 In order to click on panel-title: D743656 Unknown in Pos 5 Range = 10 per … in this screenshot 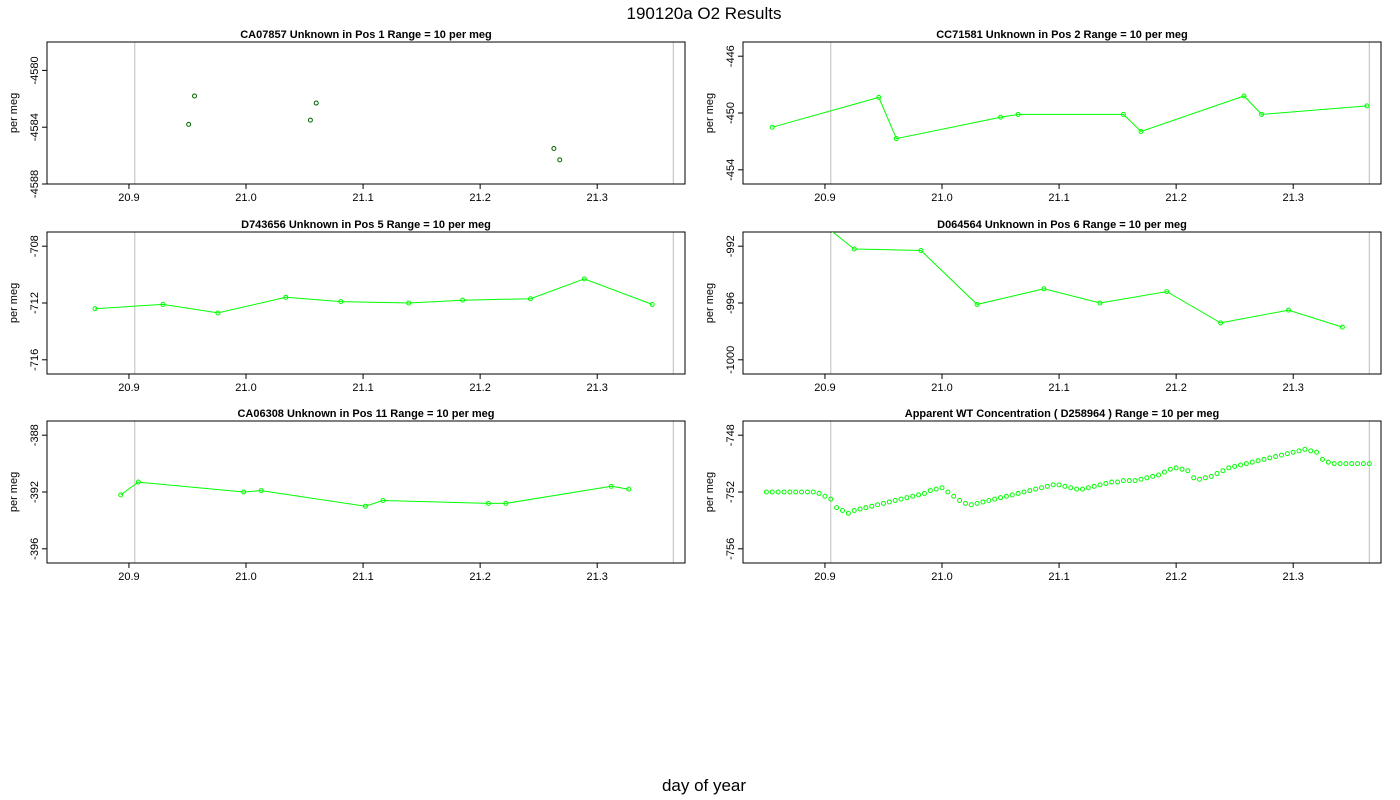, I will do `click(366, 225)`.